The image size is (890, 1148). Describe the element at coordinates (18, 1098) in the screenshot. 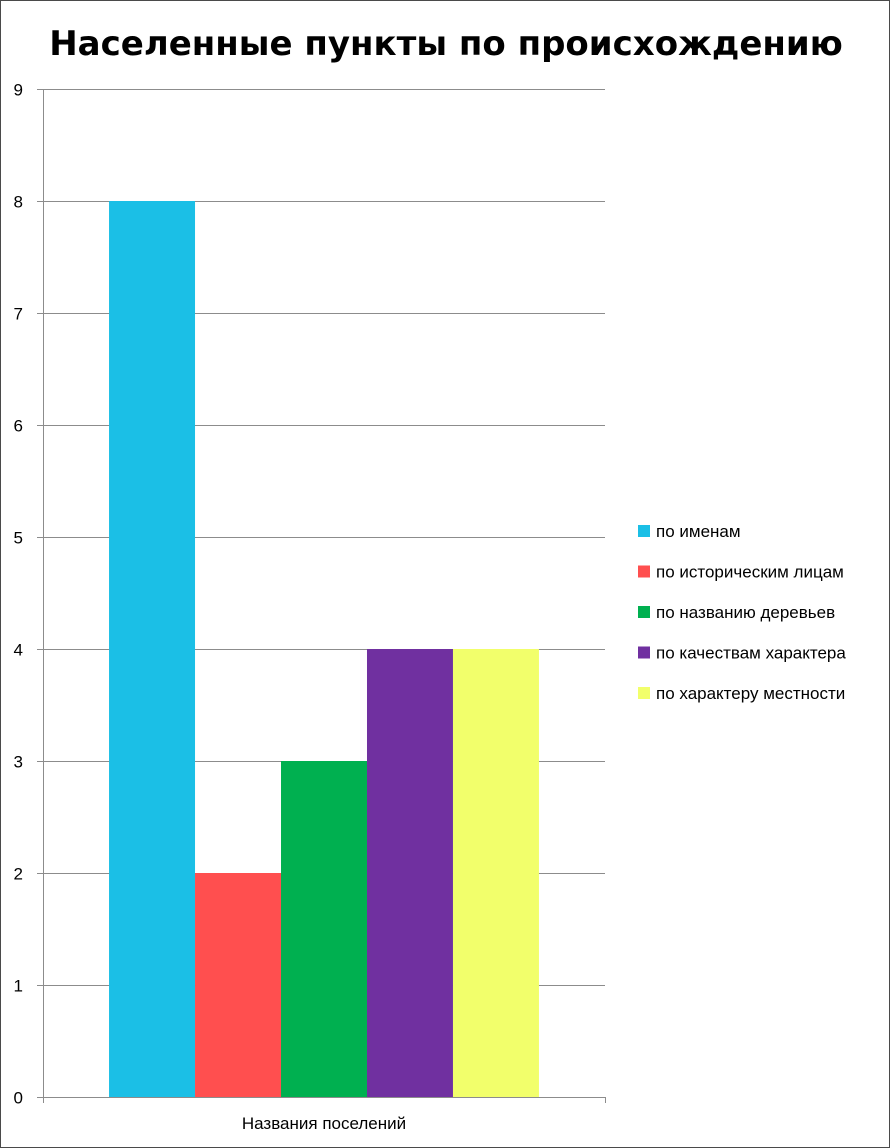

I see `y-tick-label: 0` at that location.